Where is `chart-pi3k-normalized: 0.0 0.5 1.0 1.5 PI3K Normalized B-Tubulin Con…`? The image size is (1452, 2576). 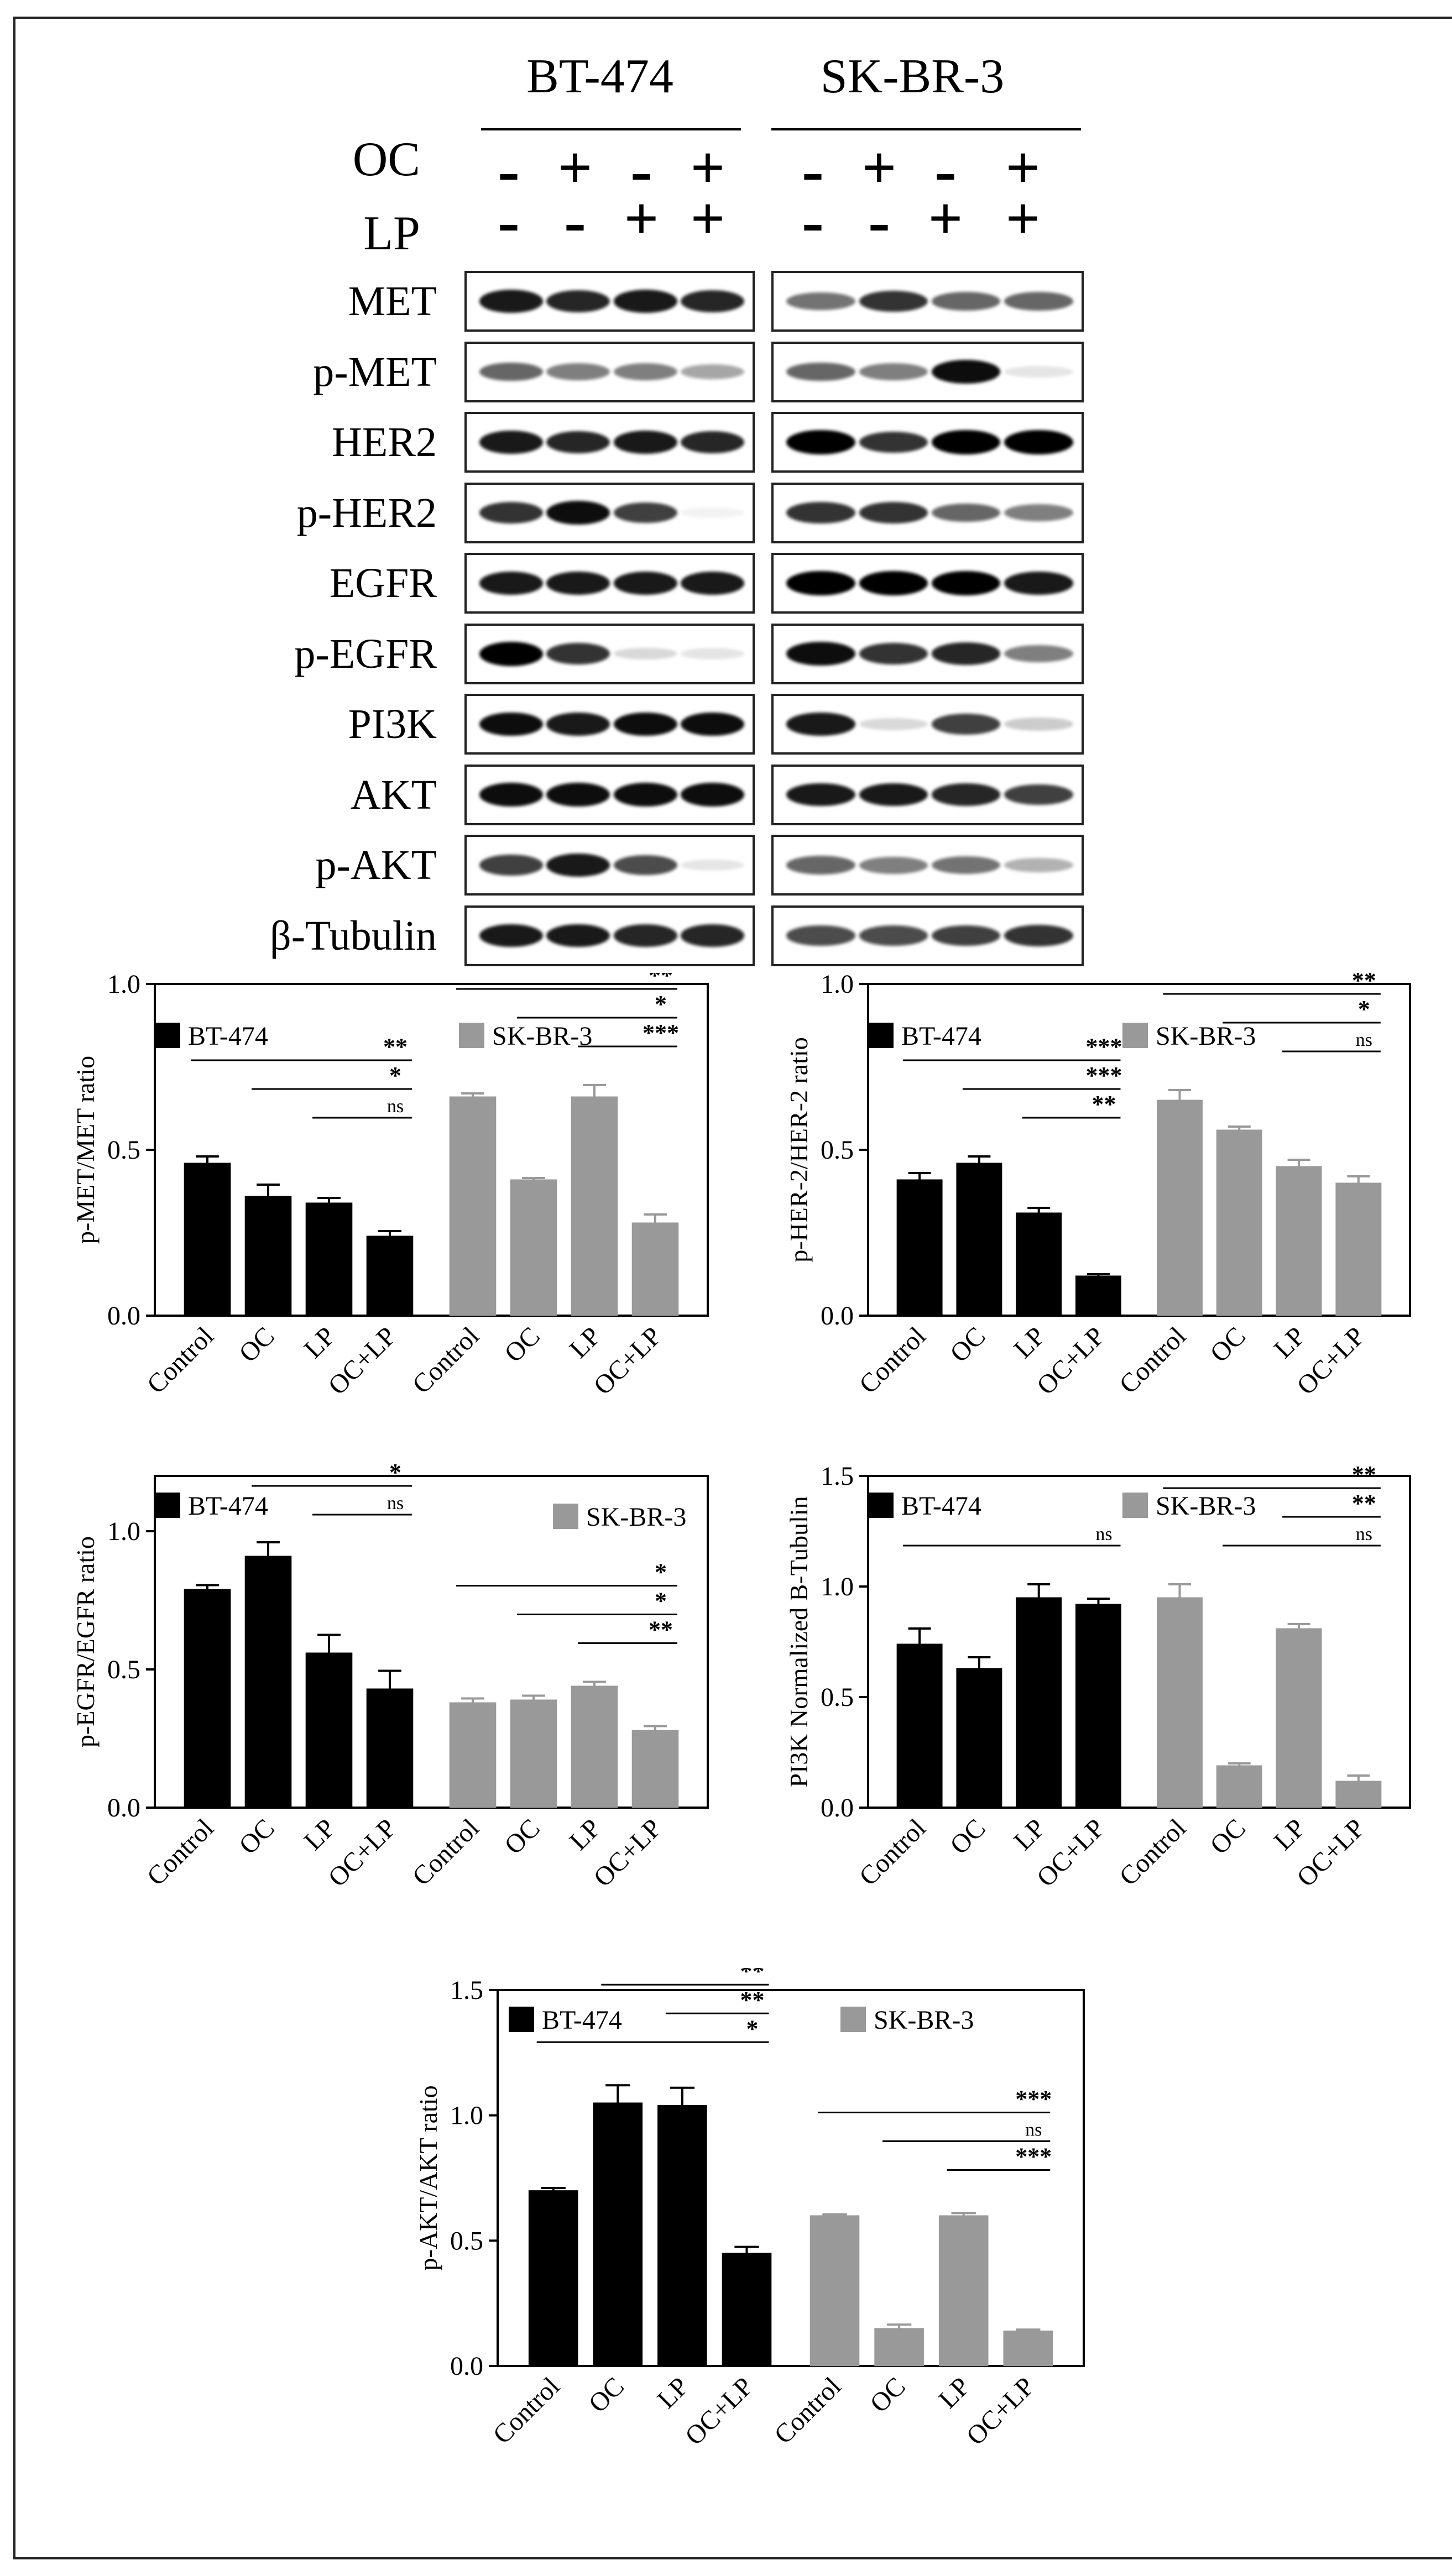 chart-pi3k-normalized: 0.0 0.5 1.0 1.5 PI3K Normalized B-Tubulin Con… is located at coordinates (1098, 1677).